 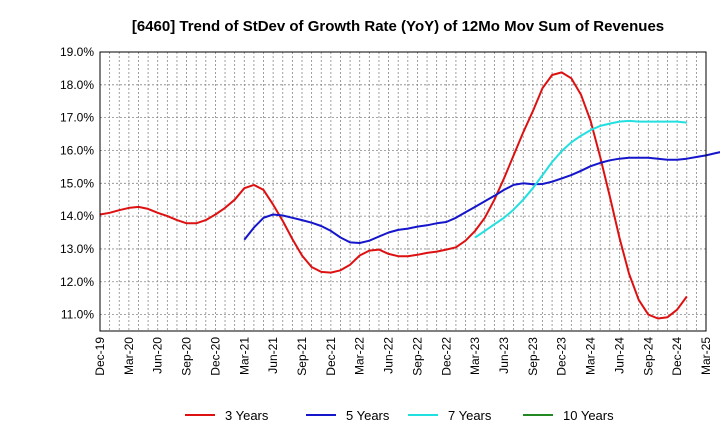 What do you see at coordinates (129, 356) in the screenshot?
I see `x-tick-label: Mar-20` at bounding box center [129, 356].